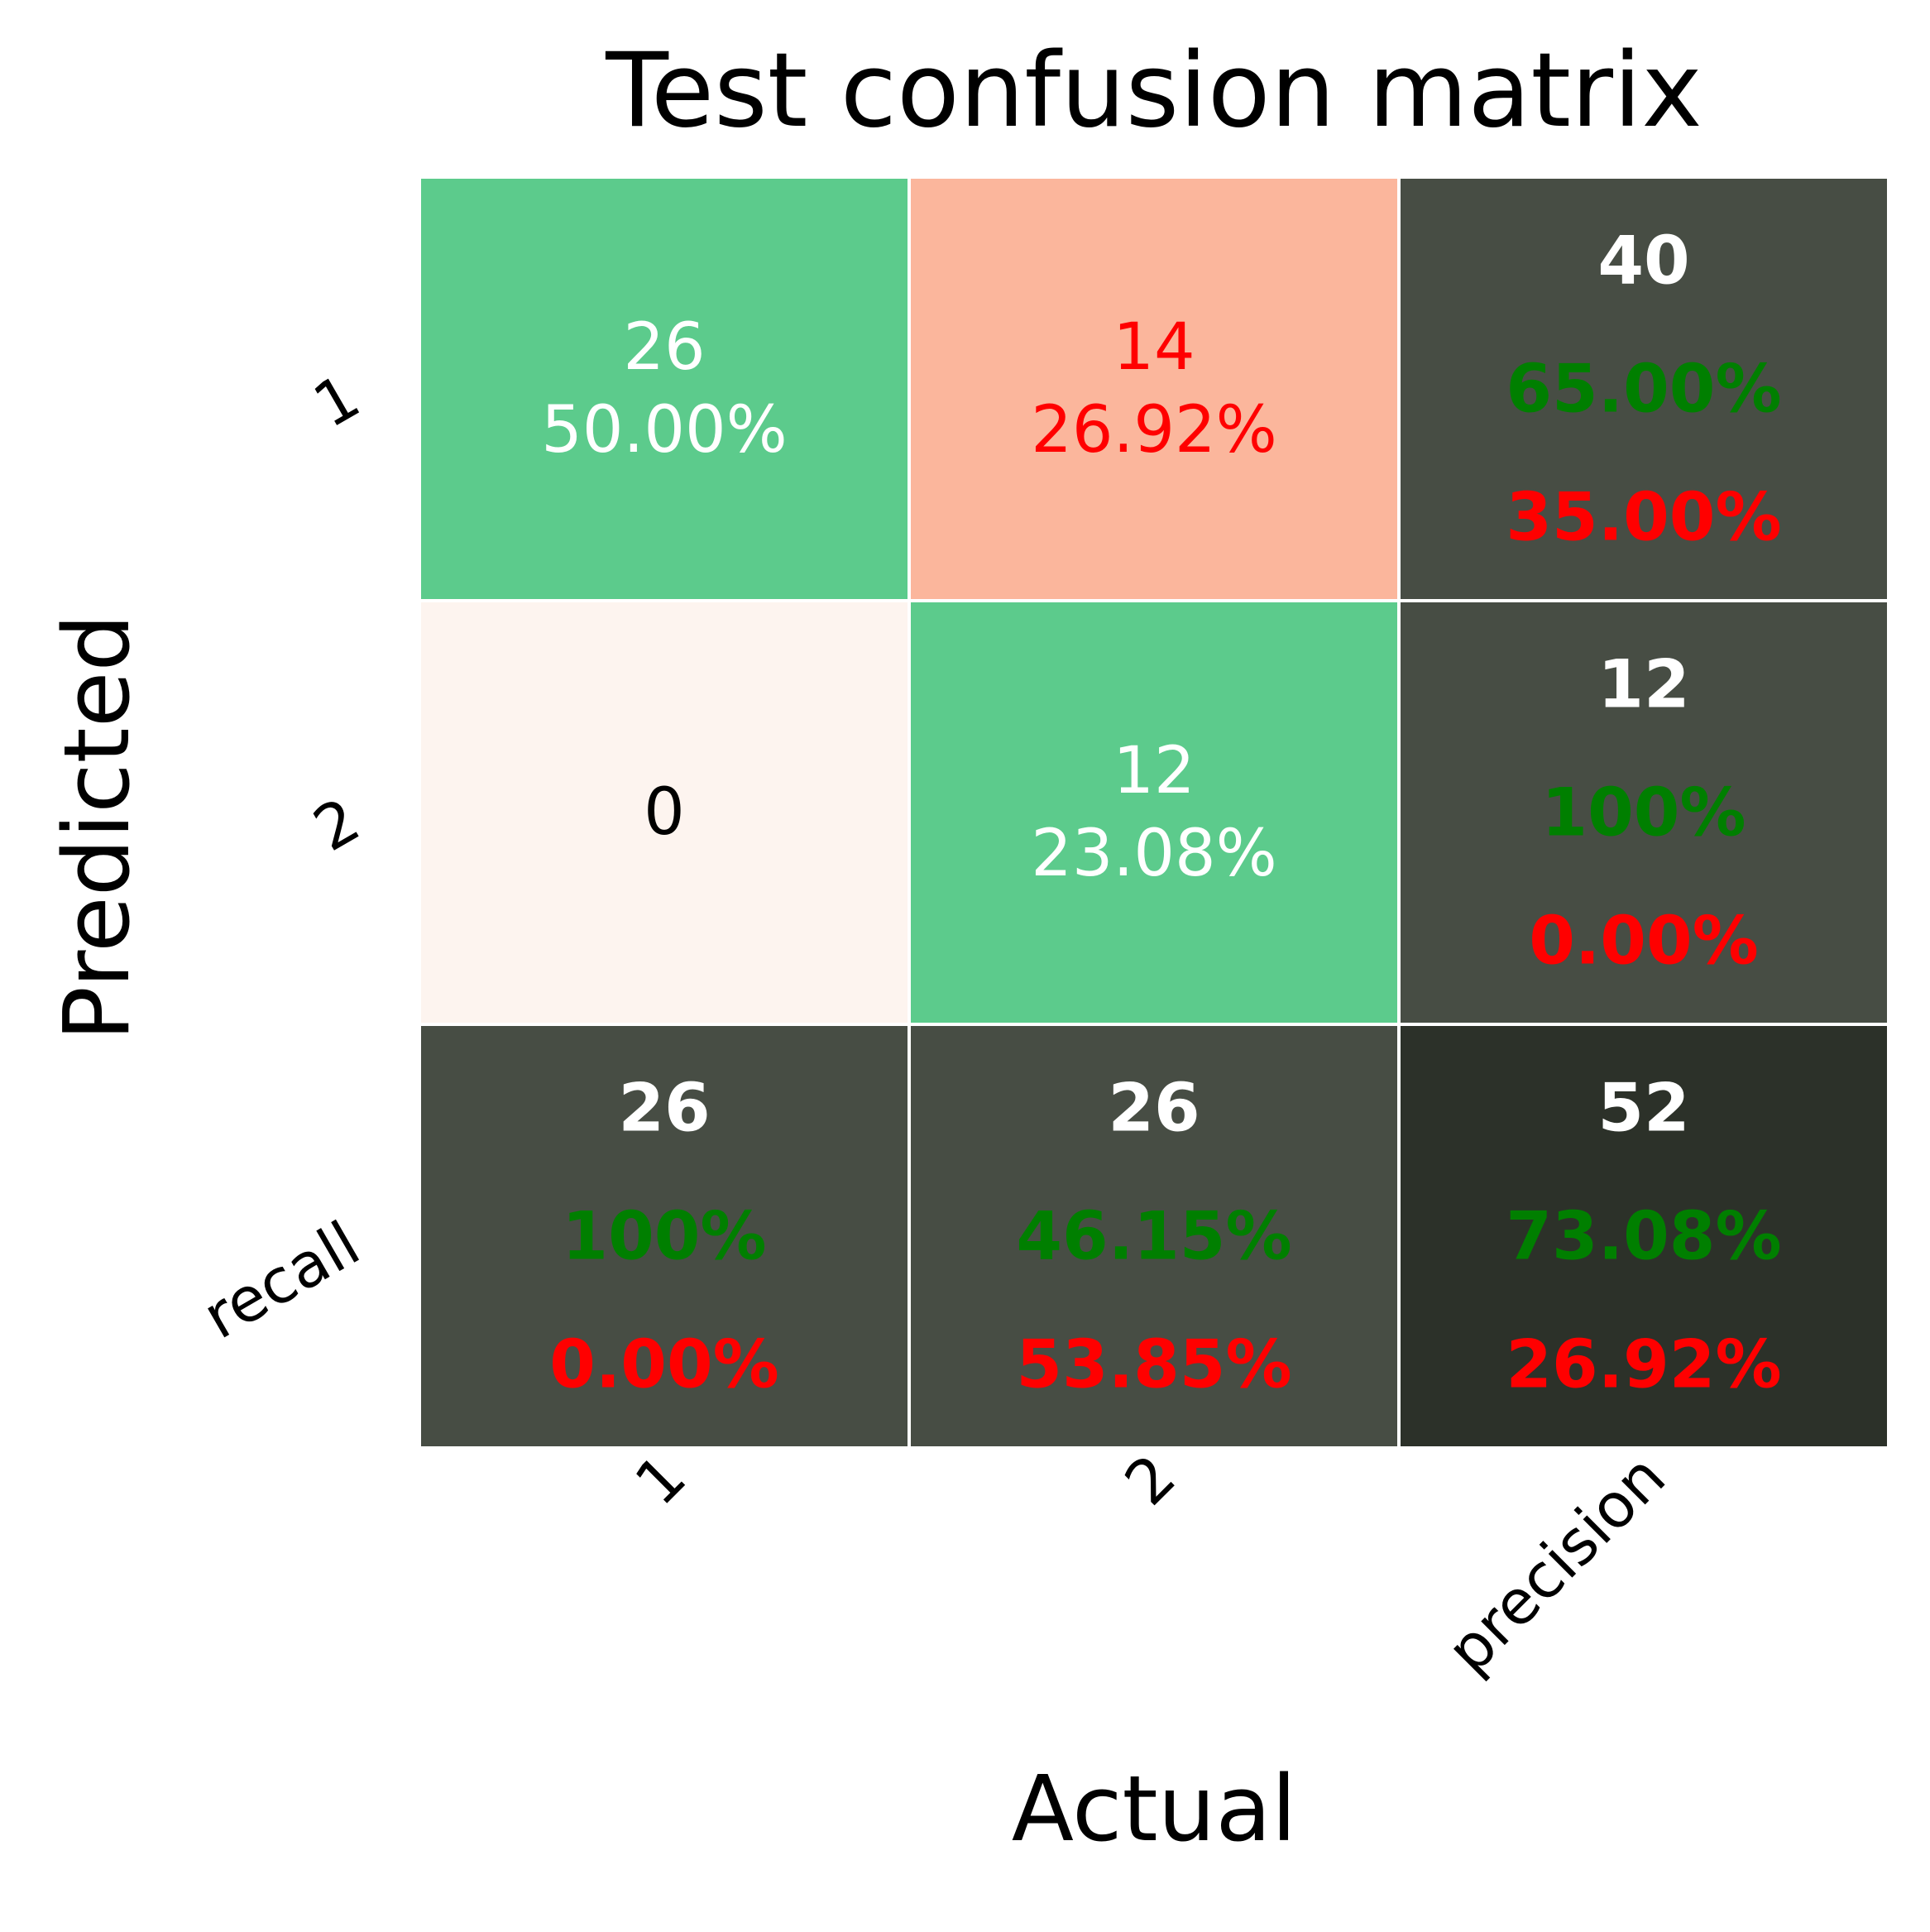 The width and height of the screenshot is (1930, 1932). What do you see at coordinates (1154, 1809) in the screenshot?
I see `x-axis-label: Actual` at bounding box center [1154, 1809].